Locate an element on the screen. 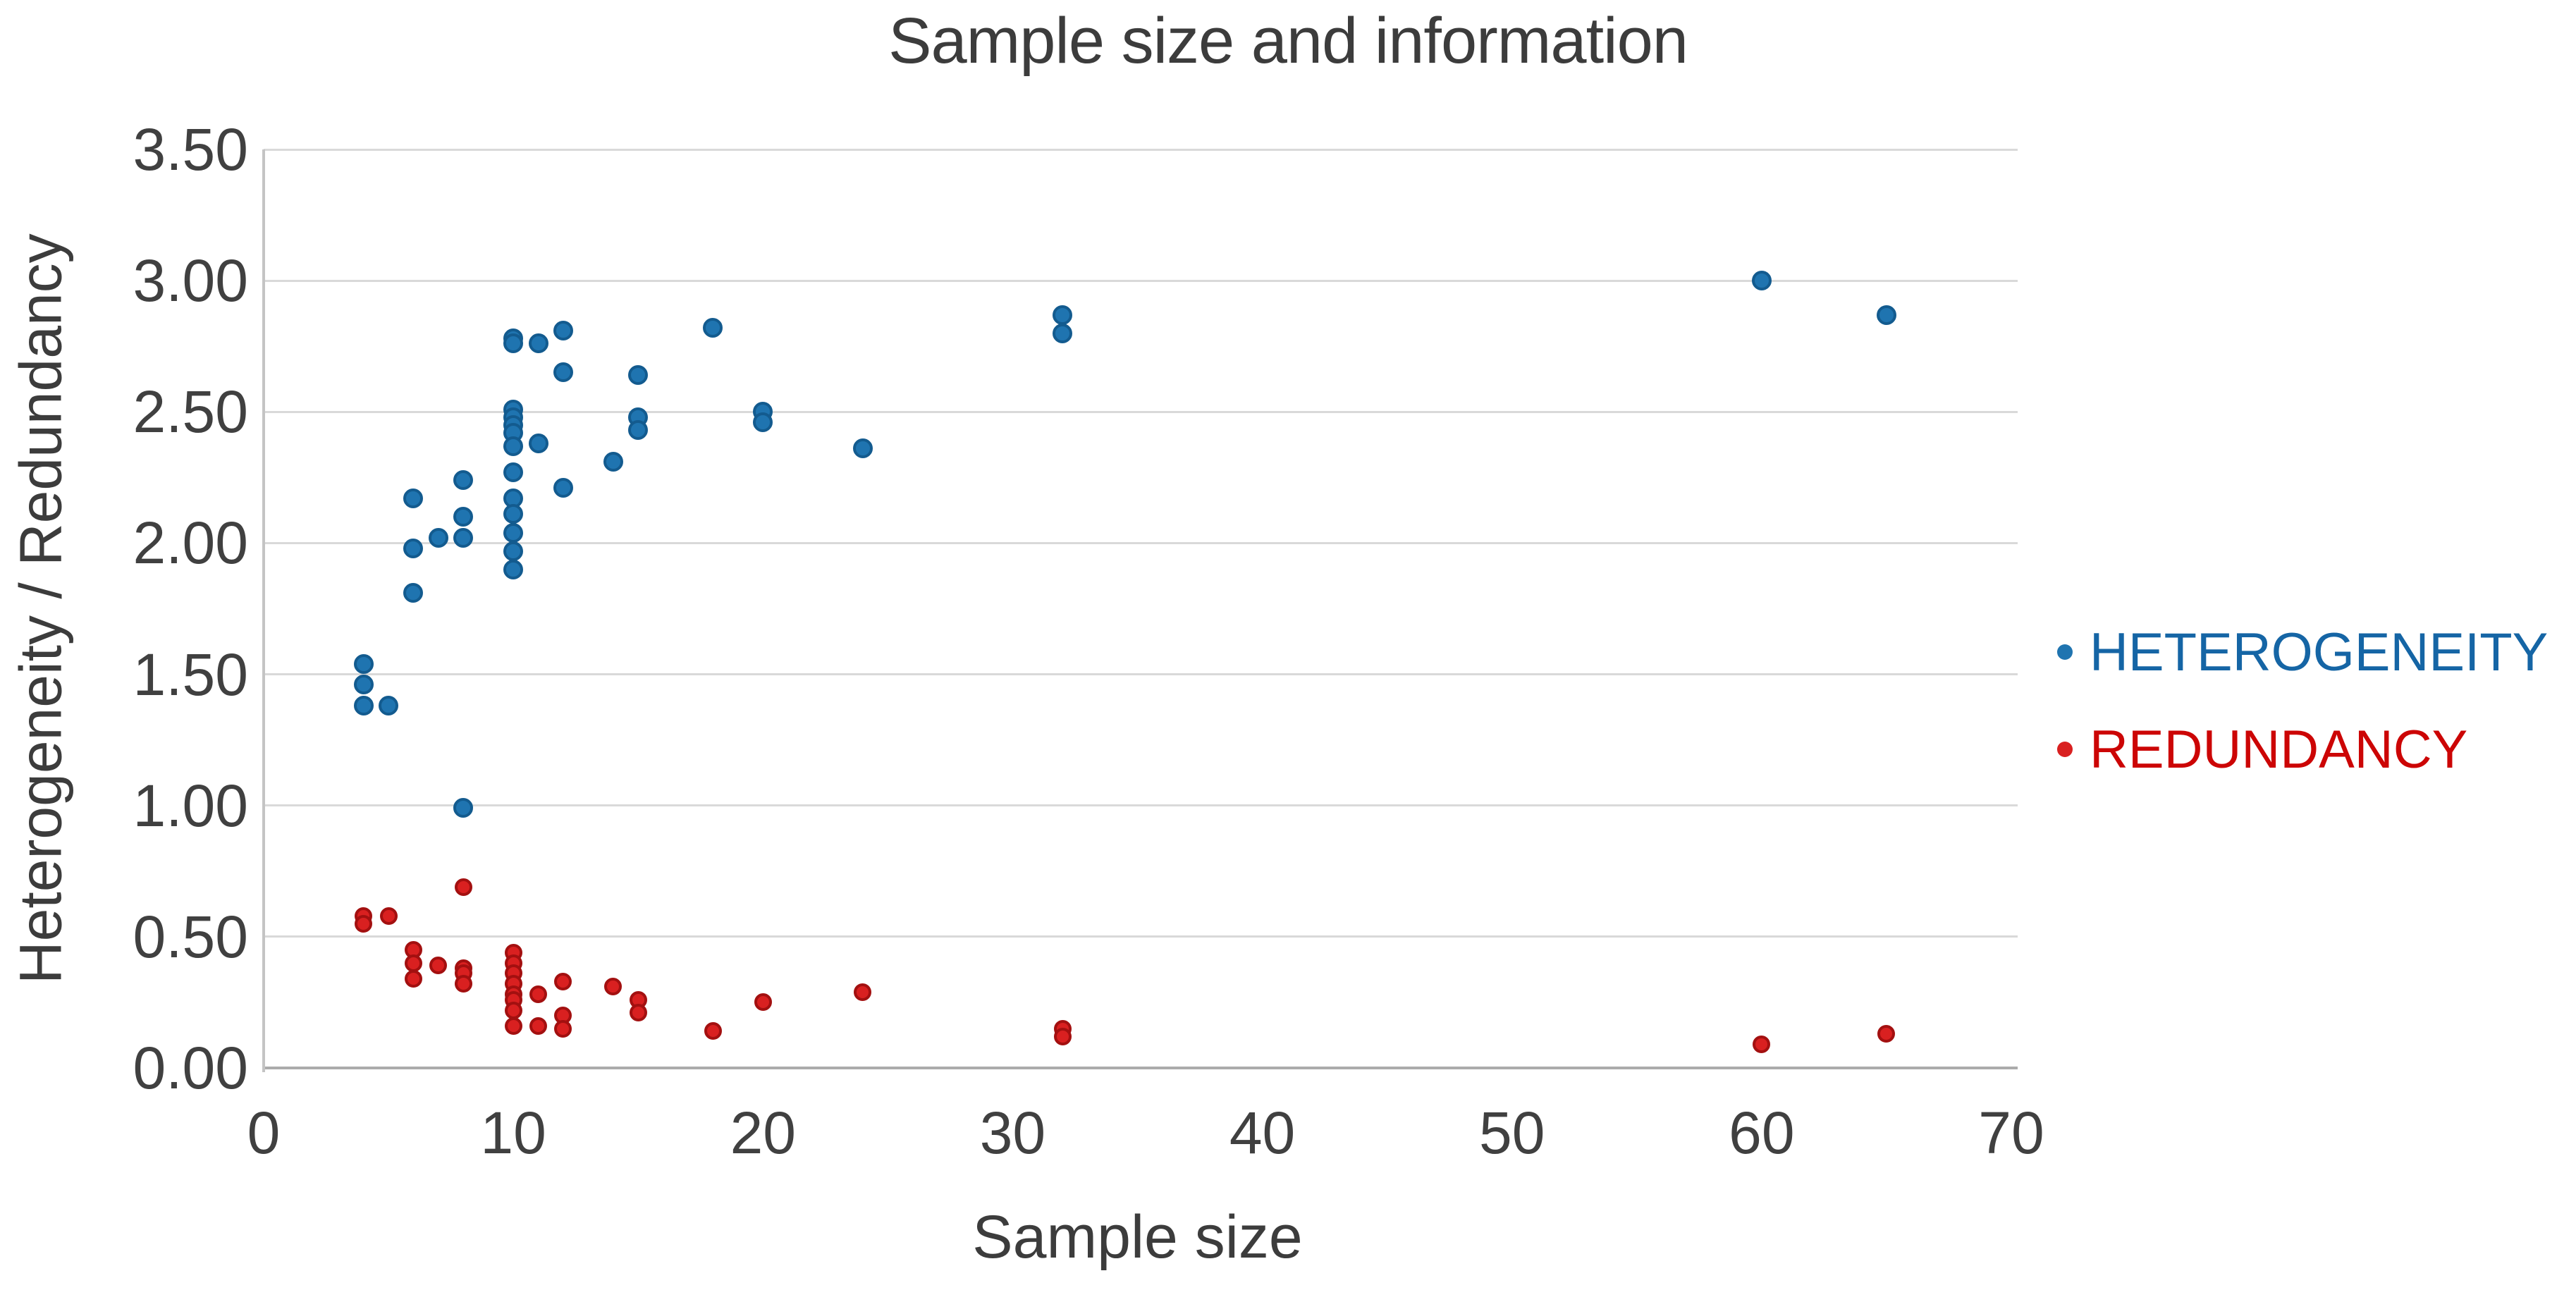 This screenshot has width=2576, height=1290. legend-label: HETEROGENEITY is located at coordinates (2319, 652).